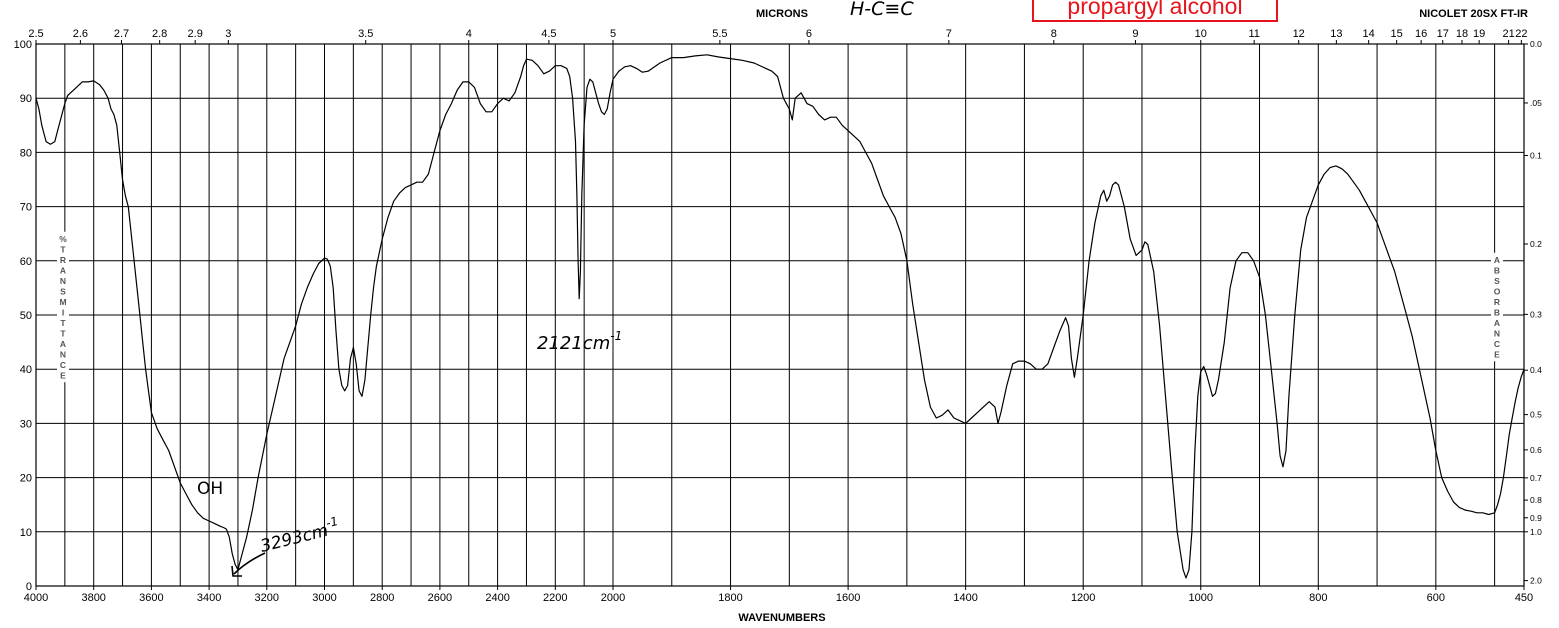 Image resolution: width=1559 pixels, height=628 pixels. I want to click on y-tick-label: 40, so click(26, 370).